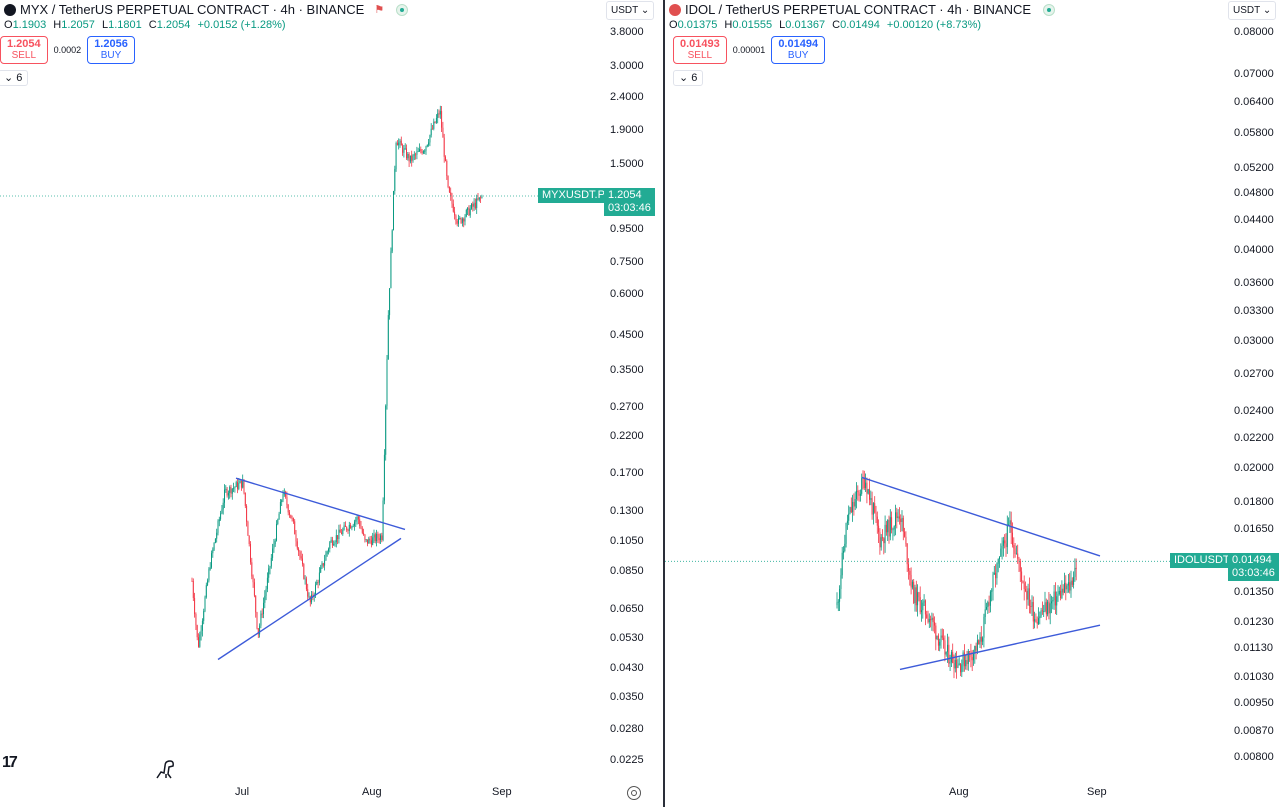 The height and width of the screenshot is (807, 1280). I want to click on price-tick-label: 0.01350, so click(1254, 592).